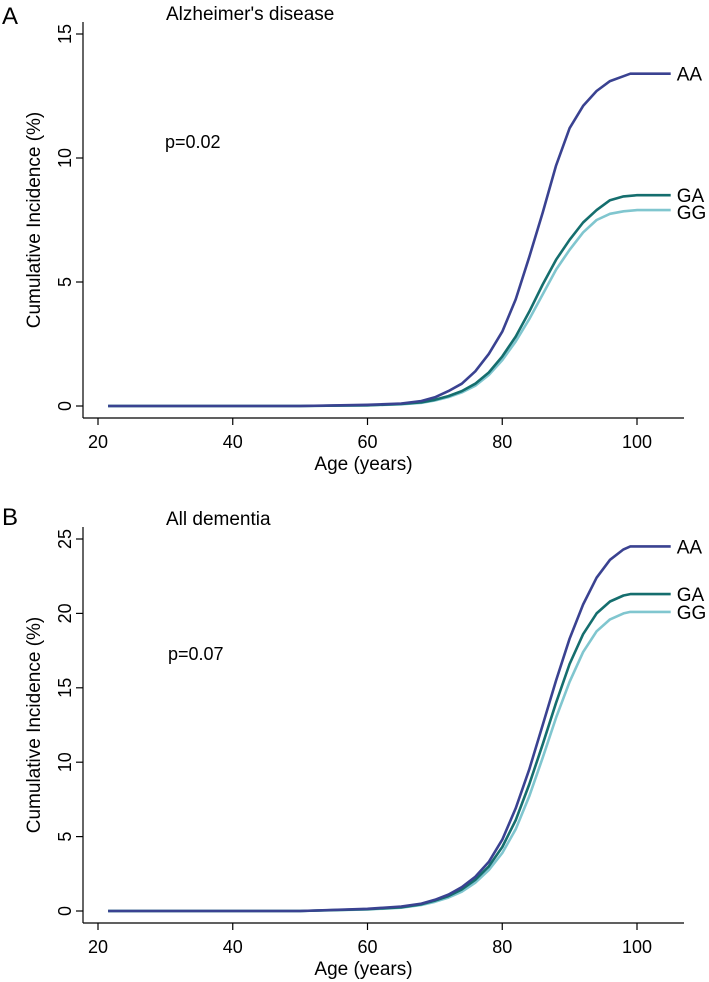  I want to click on y-tick-label: 25, so click(65, 539).